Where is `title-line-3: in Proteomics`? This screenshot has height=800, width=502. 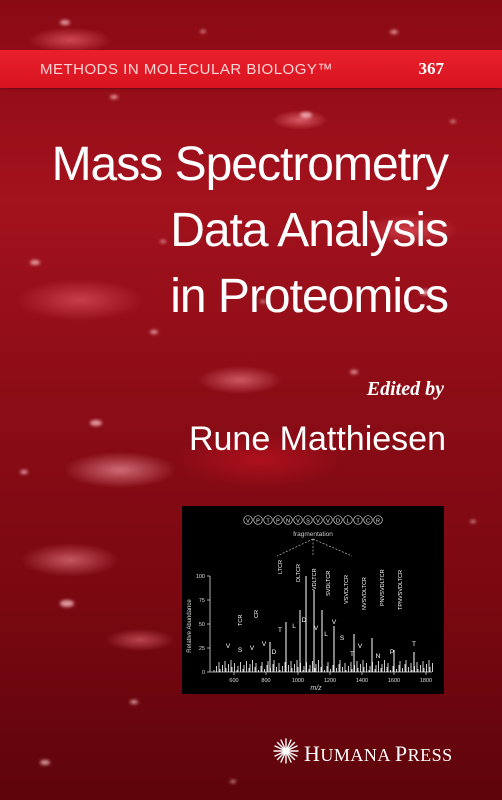
title-line-3: in Proteomics is located at coordinates (309, 296).